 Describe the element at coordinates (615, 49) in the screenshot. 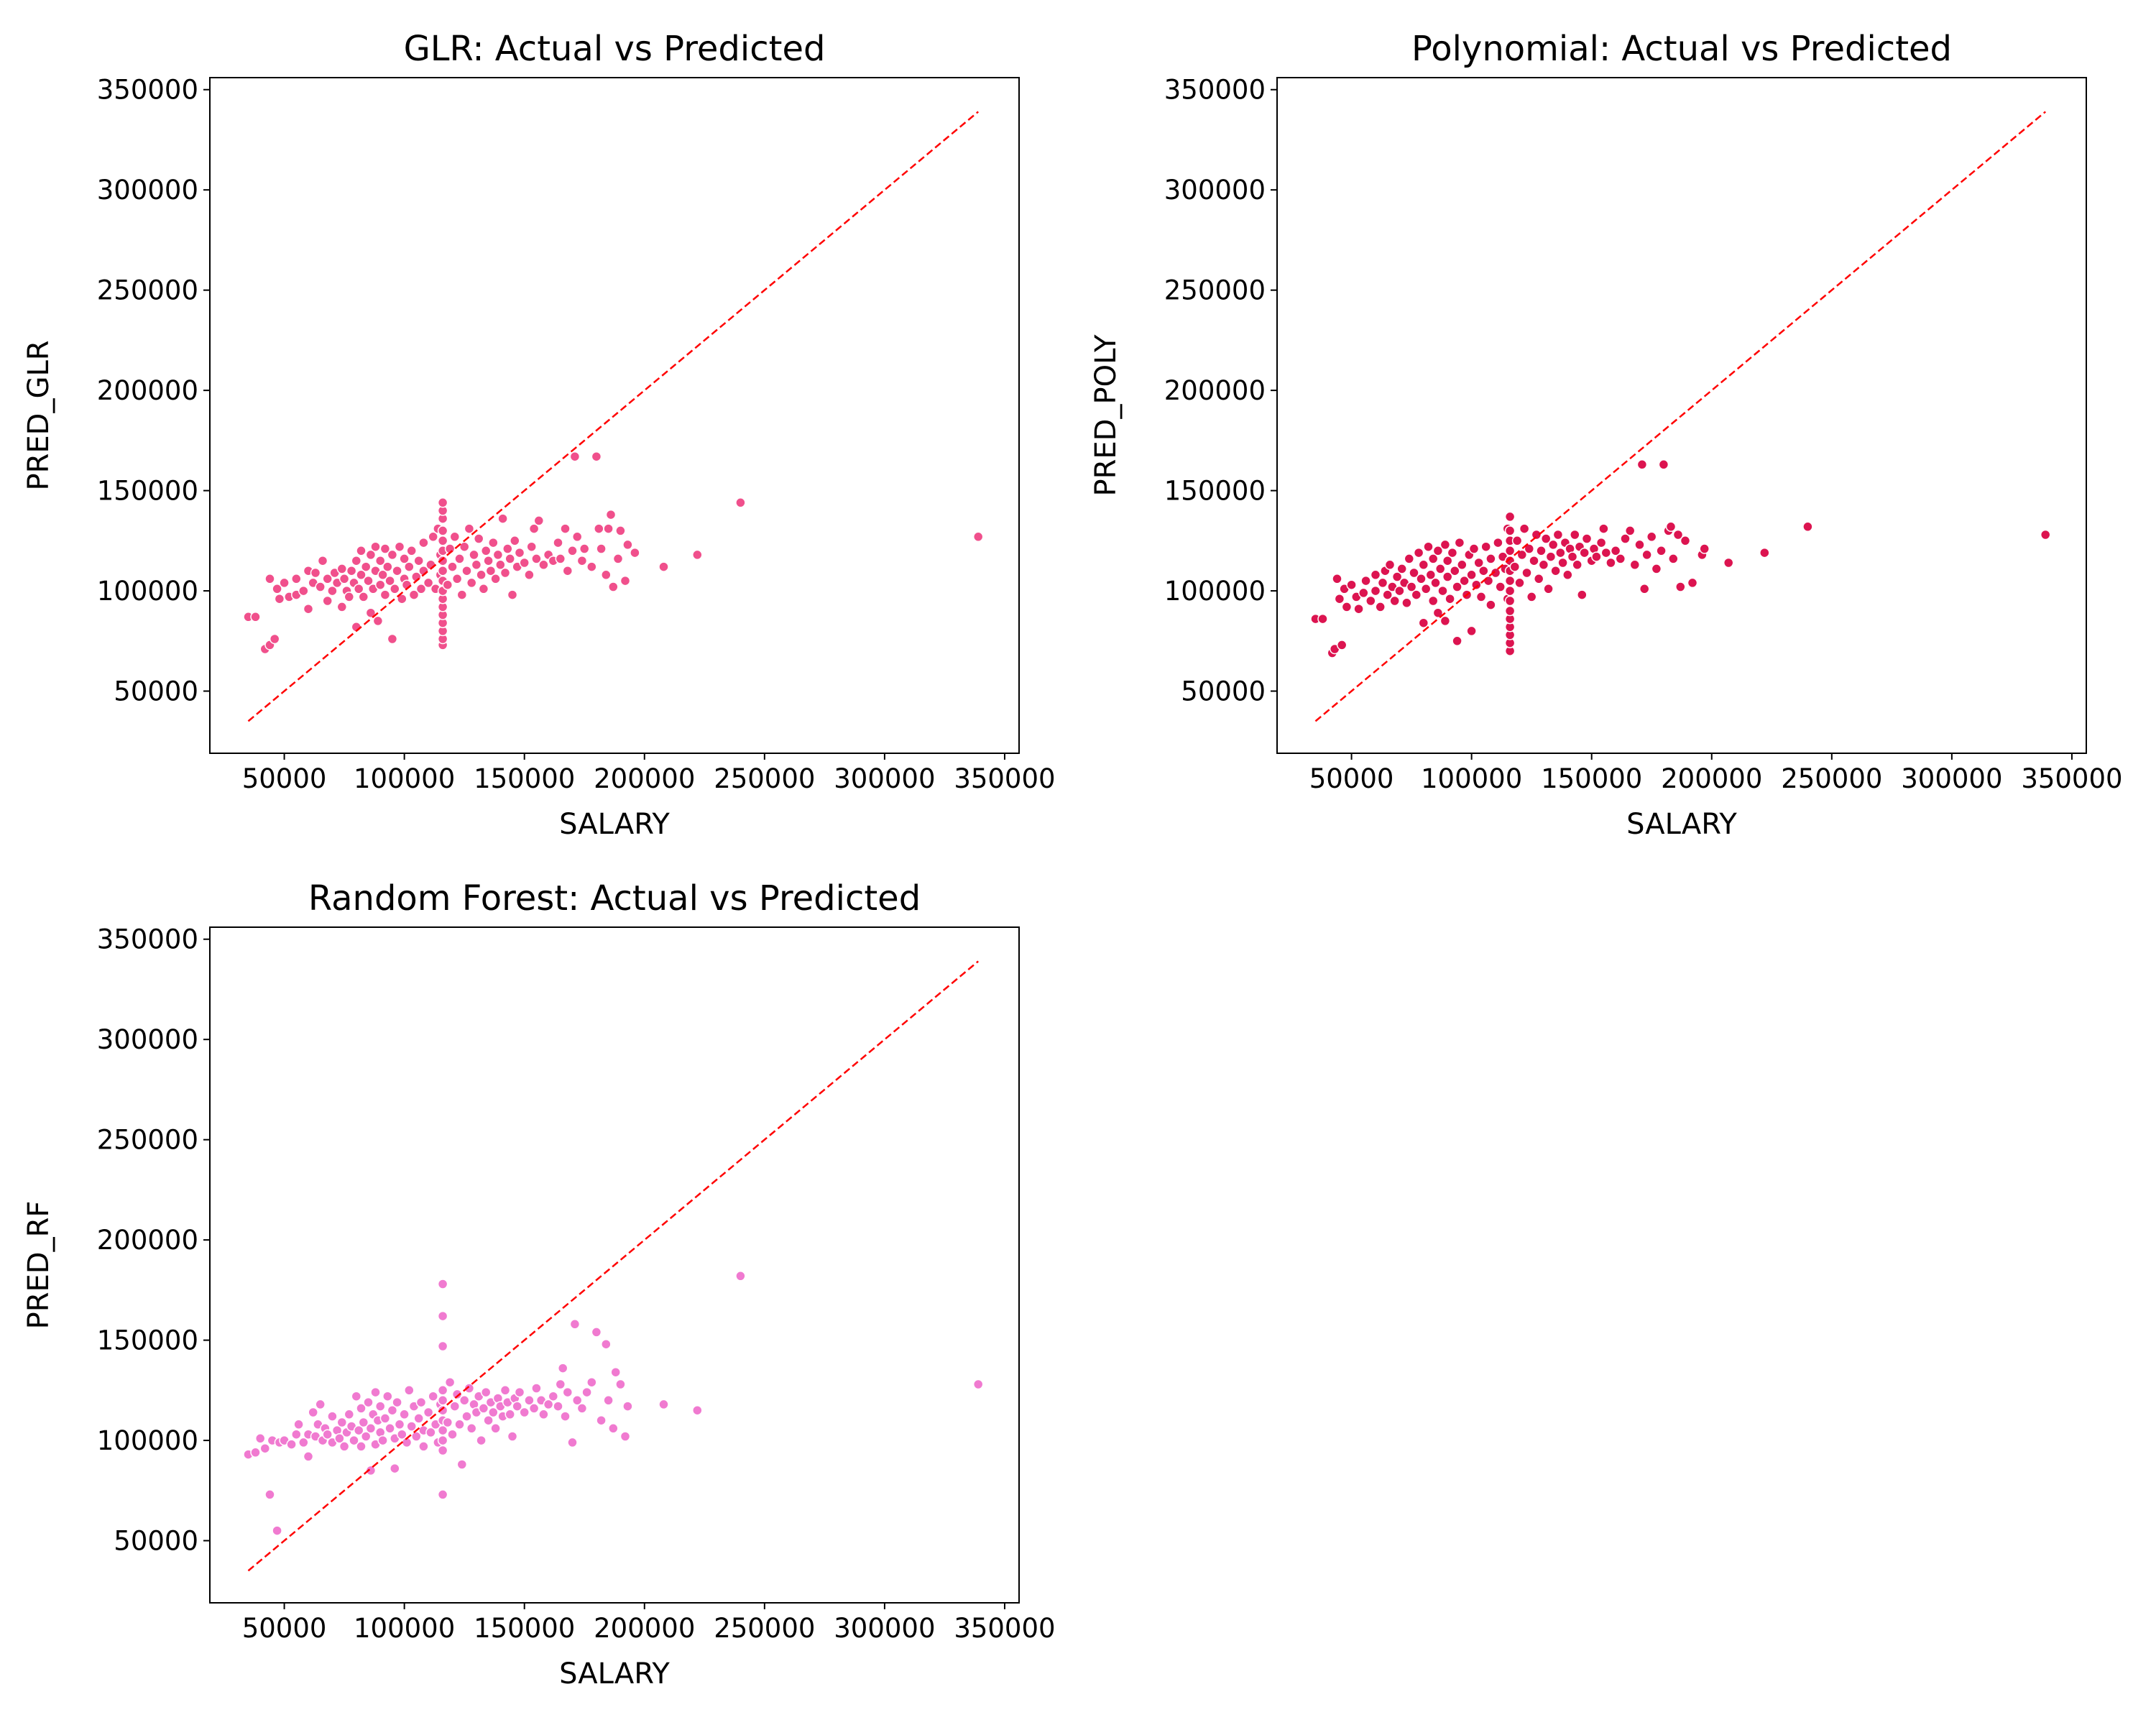

I see `chart-title: GLR: Actual vs Predicted` at that location.